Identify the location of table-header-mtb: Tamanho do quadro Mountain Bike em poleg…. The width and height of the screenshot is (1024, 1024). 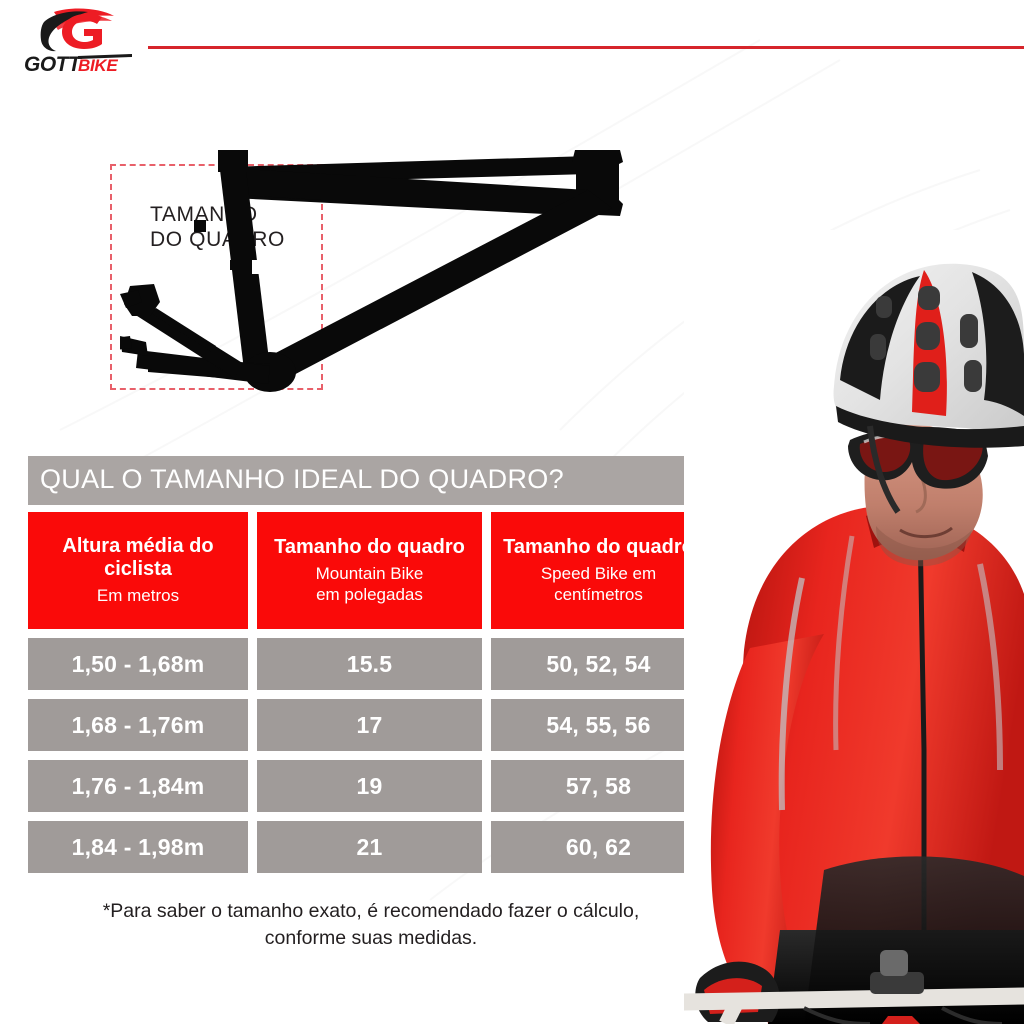
(369, 570).